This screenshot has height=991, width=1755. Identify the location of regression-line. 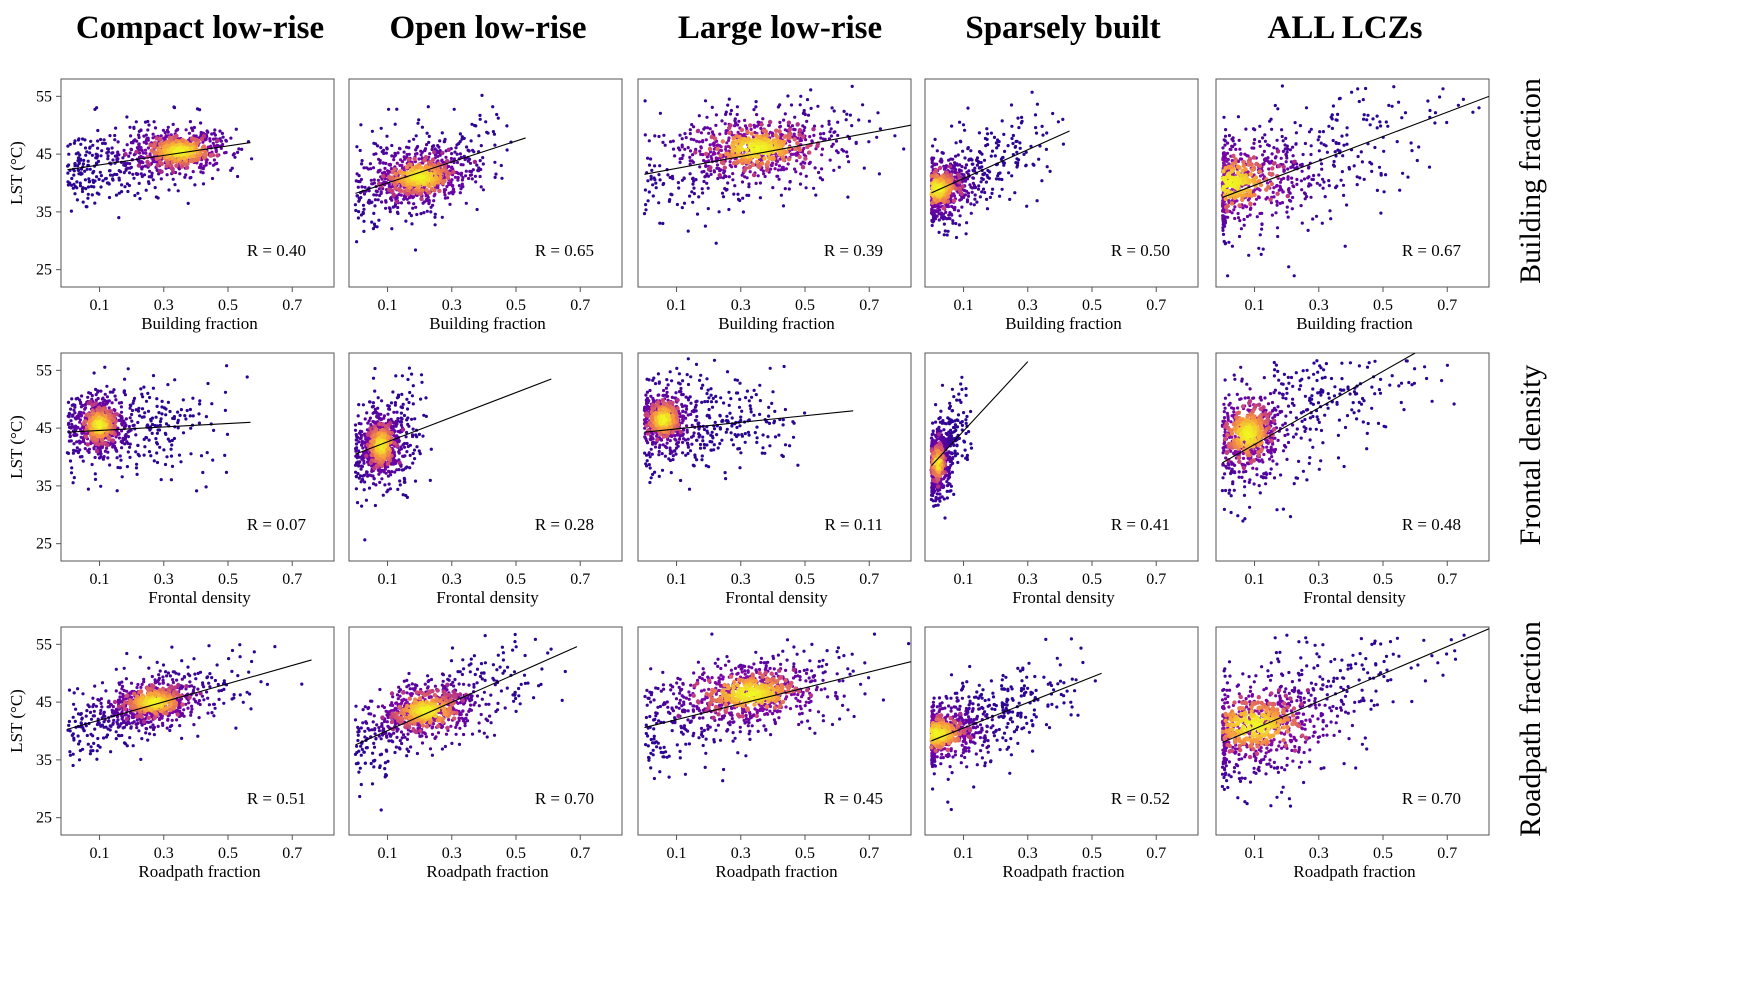
(440, 165).